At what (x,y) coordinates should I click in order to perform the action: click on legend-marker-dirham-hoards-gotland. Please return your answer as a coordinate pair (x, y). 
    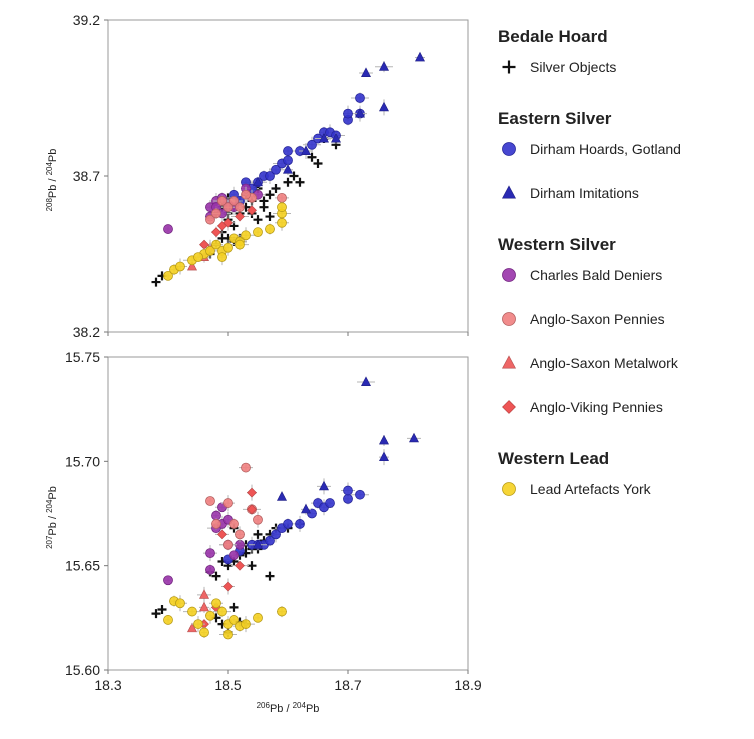
    Looking at the image, I should click on (509, 149).